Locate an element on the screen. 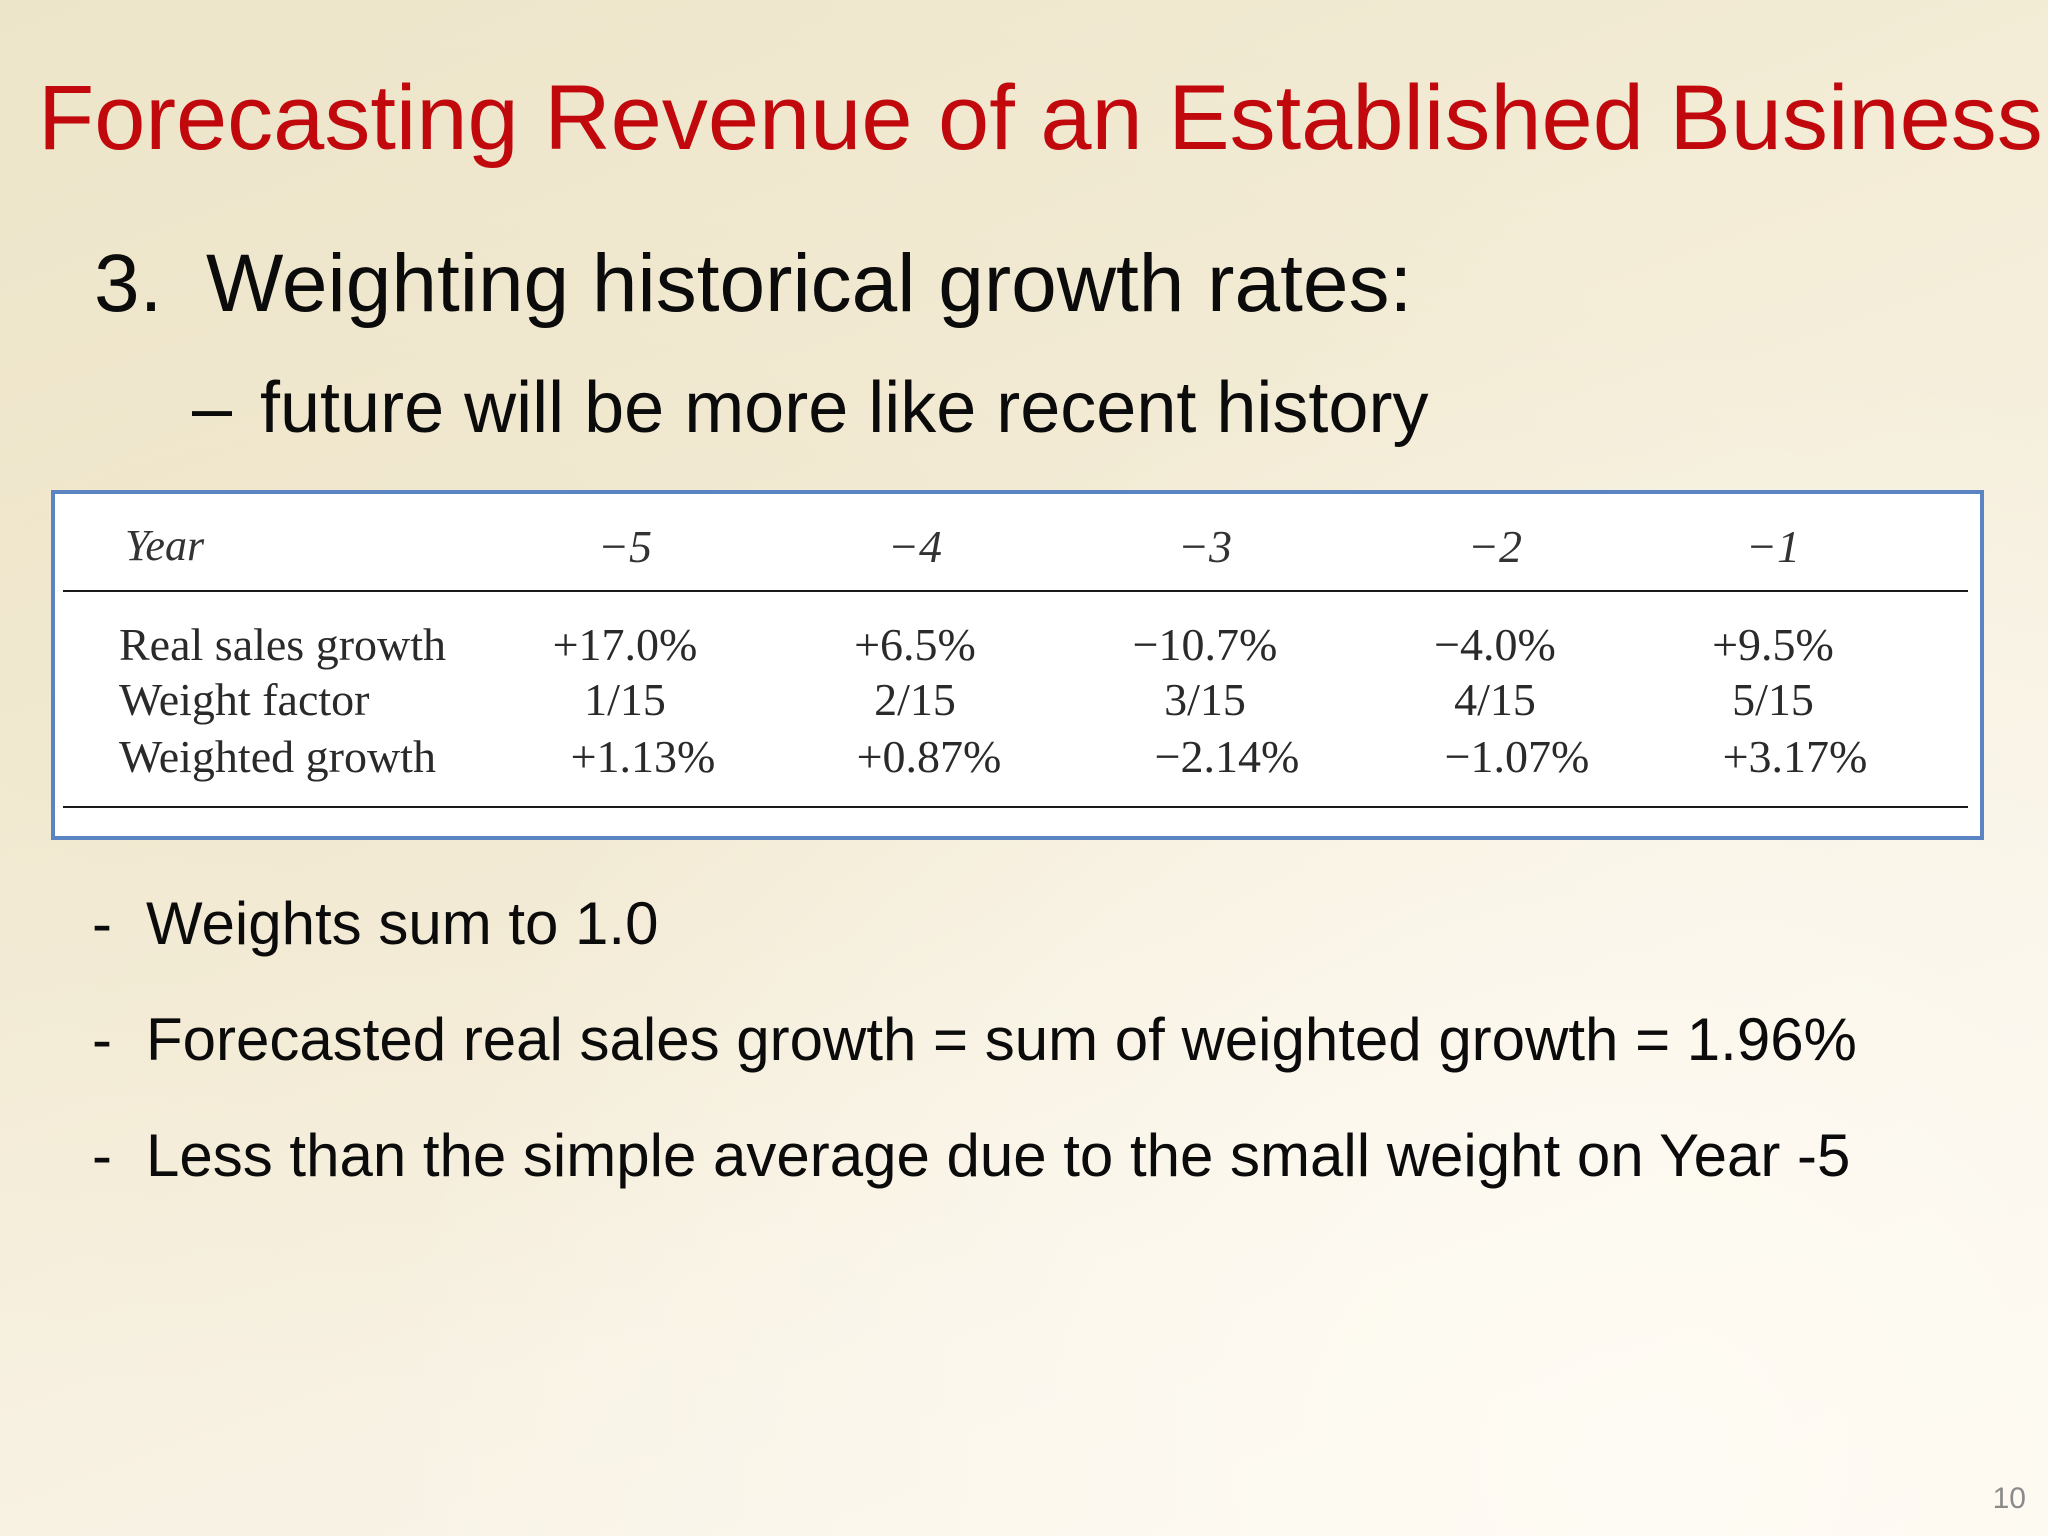 Image resolution: width=2048 pixels, height=1536 pixels. table-cell: +1.13% is located at coordinates (643, 756).